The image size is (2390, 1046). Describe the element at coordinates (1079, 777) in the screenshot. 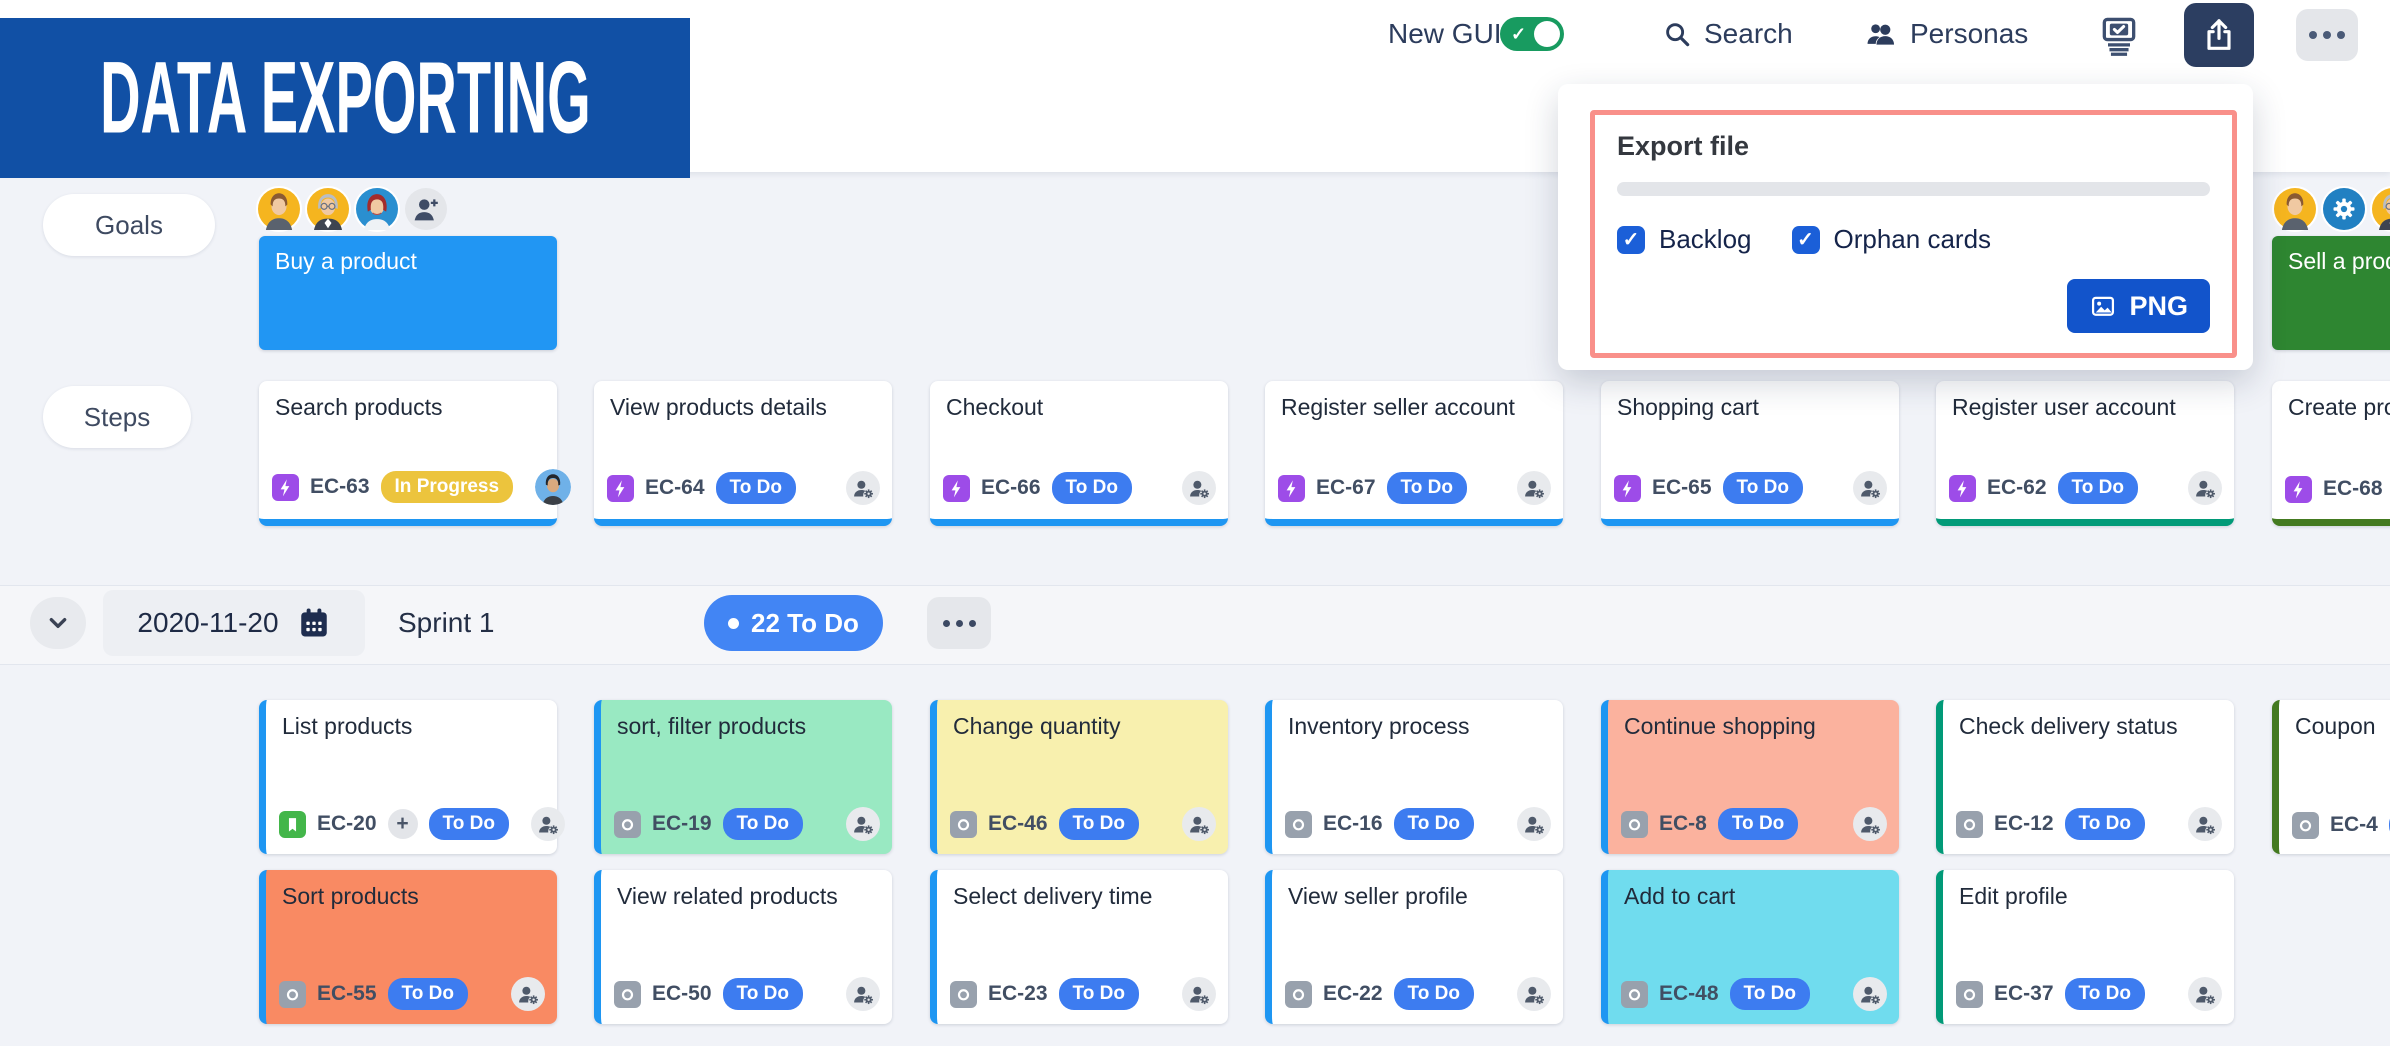

I see `task-card: Change quantity EC-46 To Do` at that location.